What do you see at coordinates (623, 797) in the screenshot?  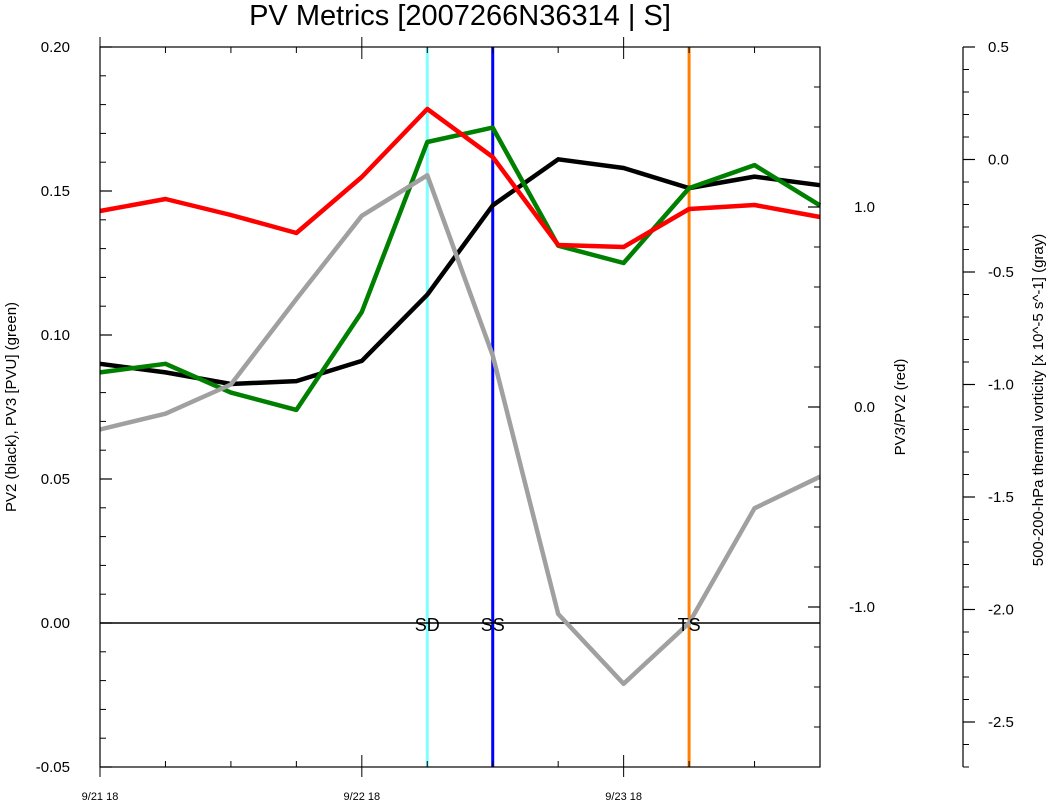 I see `x-tick-label: 9/23 18` at bounding box center [623, 797].